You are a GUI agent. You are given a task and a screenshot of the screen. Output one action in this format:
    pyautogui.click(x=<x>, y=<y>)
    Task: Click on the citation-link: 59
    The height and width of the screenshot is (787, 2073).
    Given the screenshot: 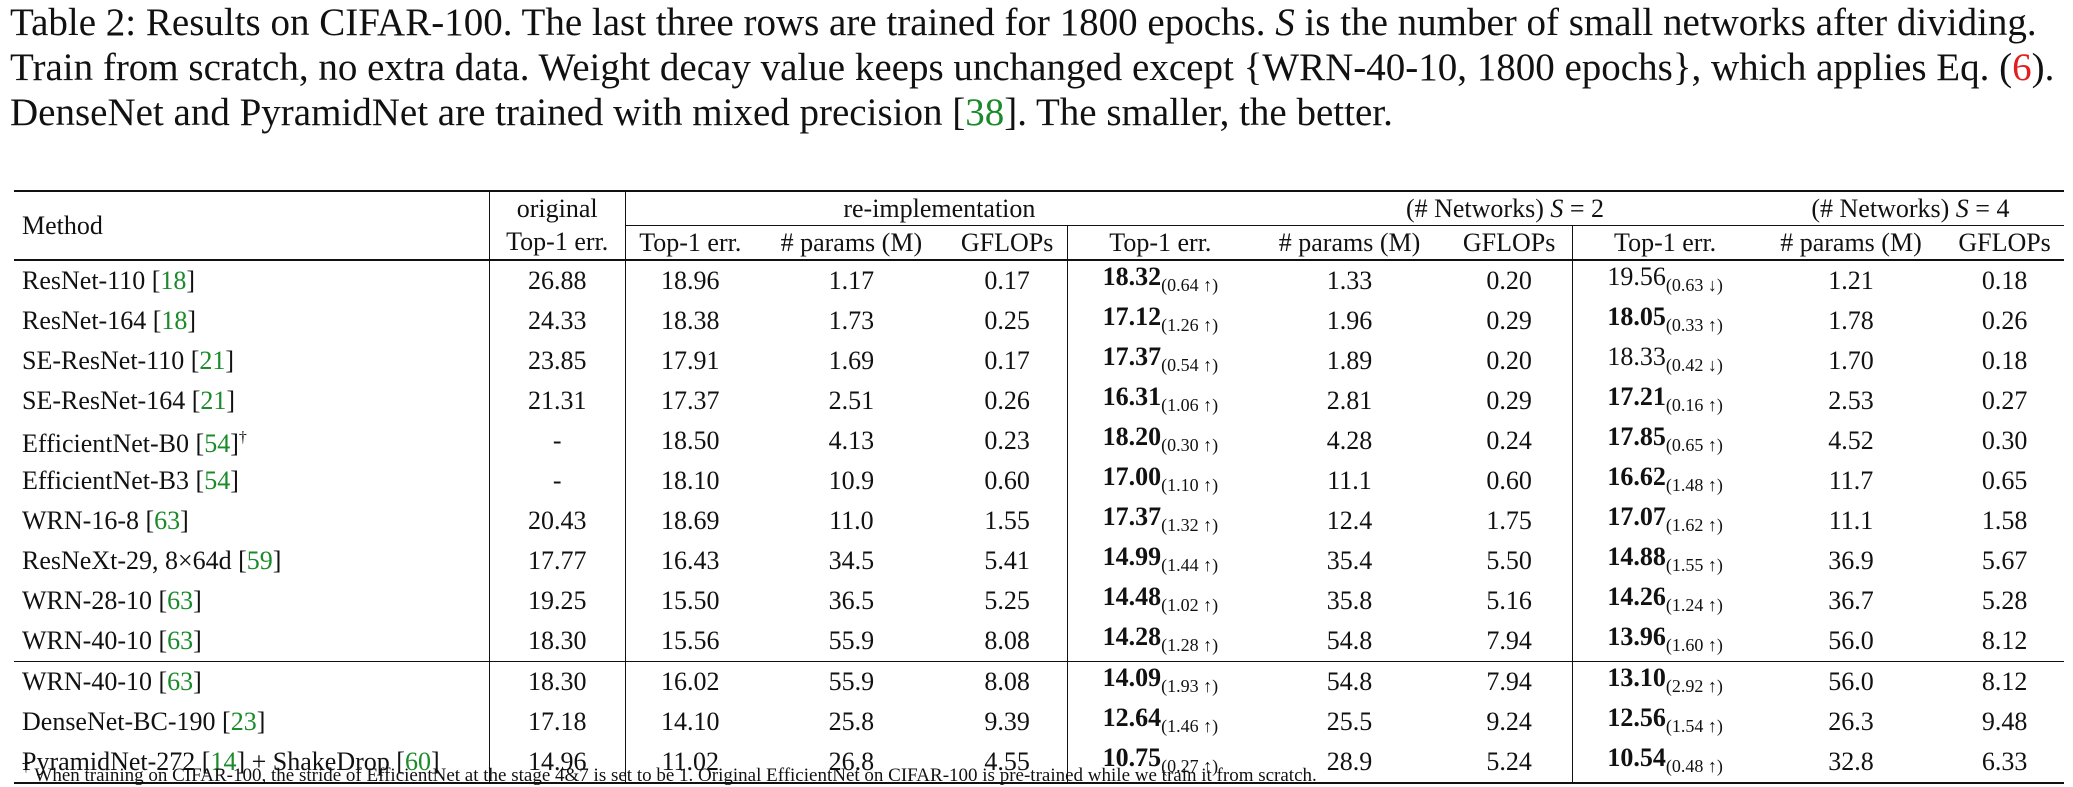 What is the action you would take?
    pyautogui.click(x=259, y=560)
    